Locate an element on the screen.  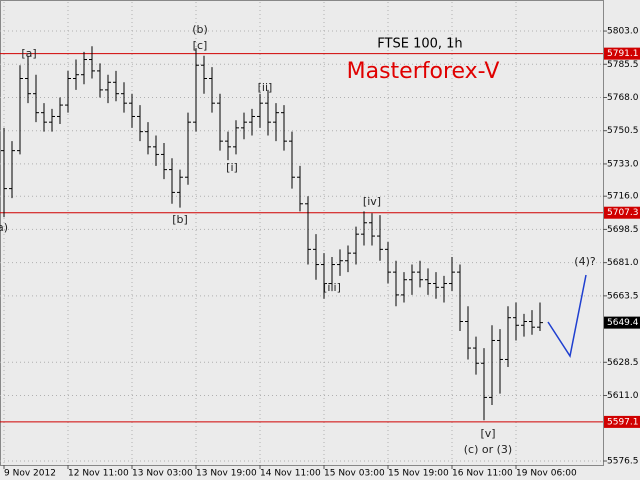
x-tick-label: 15 Nov 03:00 is located at coordinates (354, 474).